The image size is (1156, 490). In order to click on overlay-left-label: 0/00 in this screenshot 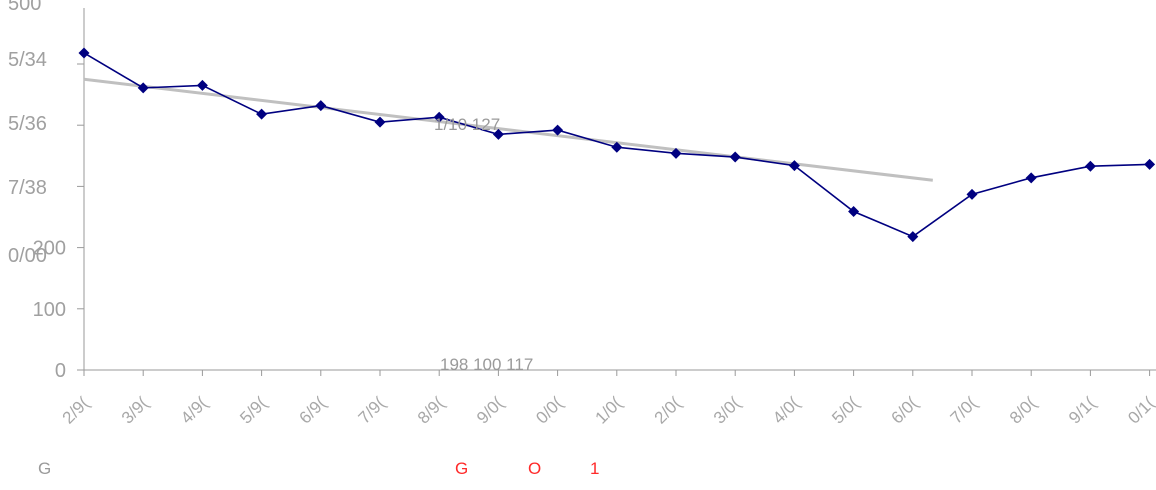, I will do `click(27, 256)`.